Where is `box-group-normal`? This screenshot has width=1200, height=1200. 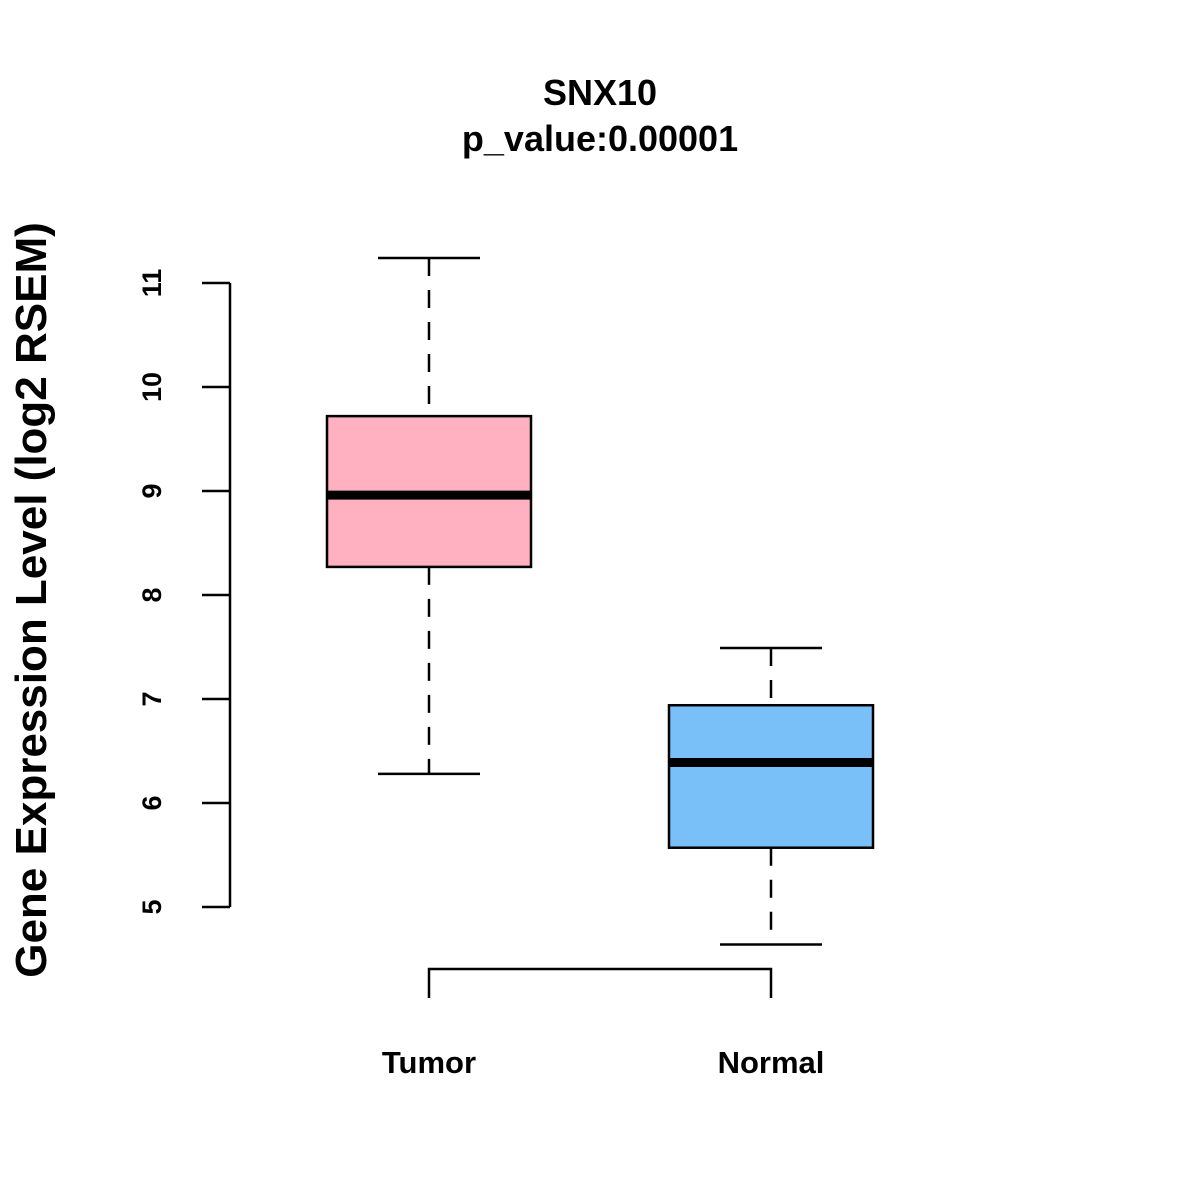 box-group-normal is located at coordinates (771, 796).